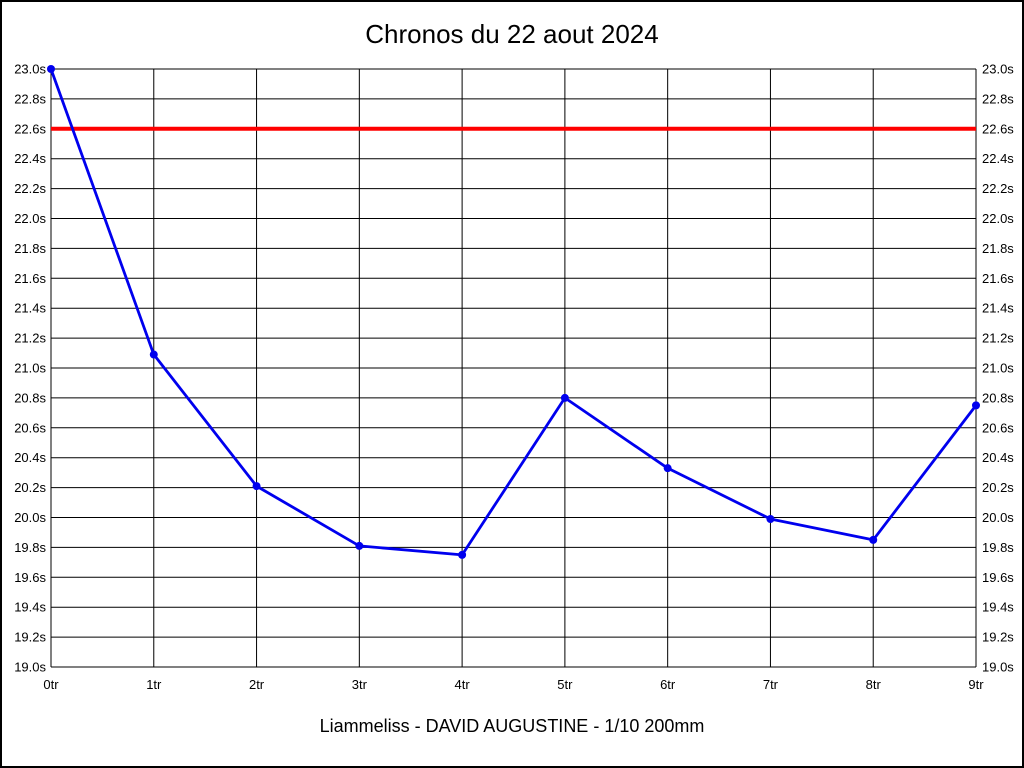  Describe the element at coordinates (30, 397) in the screenshot. I see `y-axis-tick-label-left: 20.8s` at that location.